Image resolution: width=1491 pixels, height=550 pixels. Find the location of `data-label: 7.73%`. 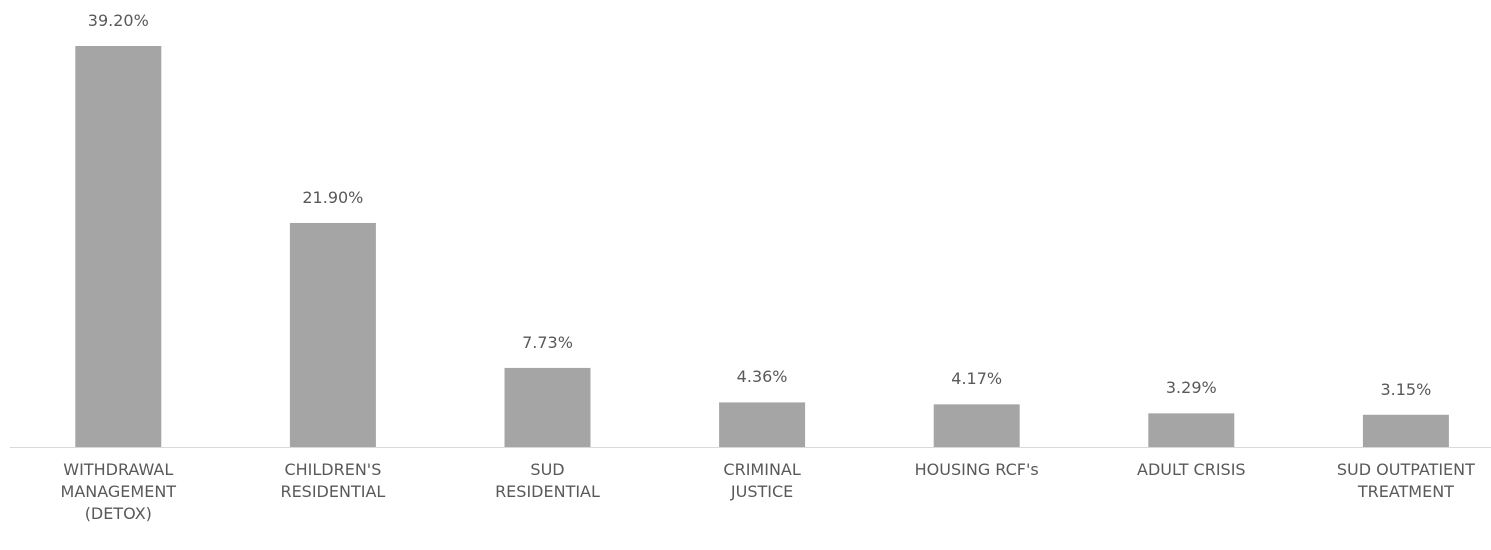

data-label: 7.73% is located at coordinates (547, 342).